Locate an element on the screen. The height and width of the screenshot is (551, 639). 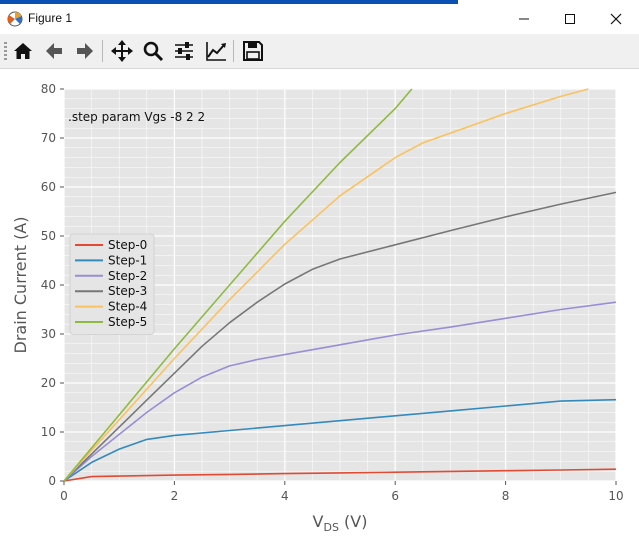
legend-label: Step-1 is located at coordinates (127, 260).